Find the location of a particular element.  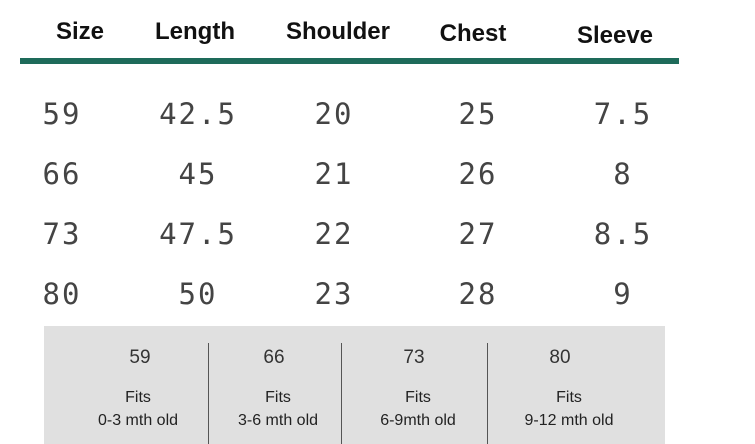

column-header: Shoulder is located at coordinates (338, 31).